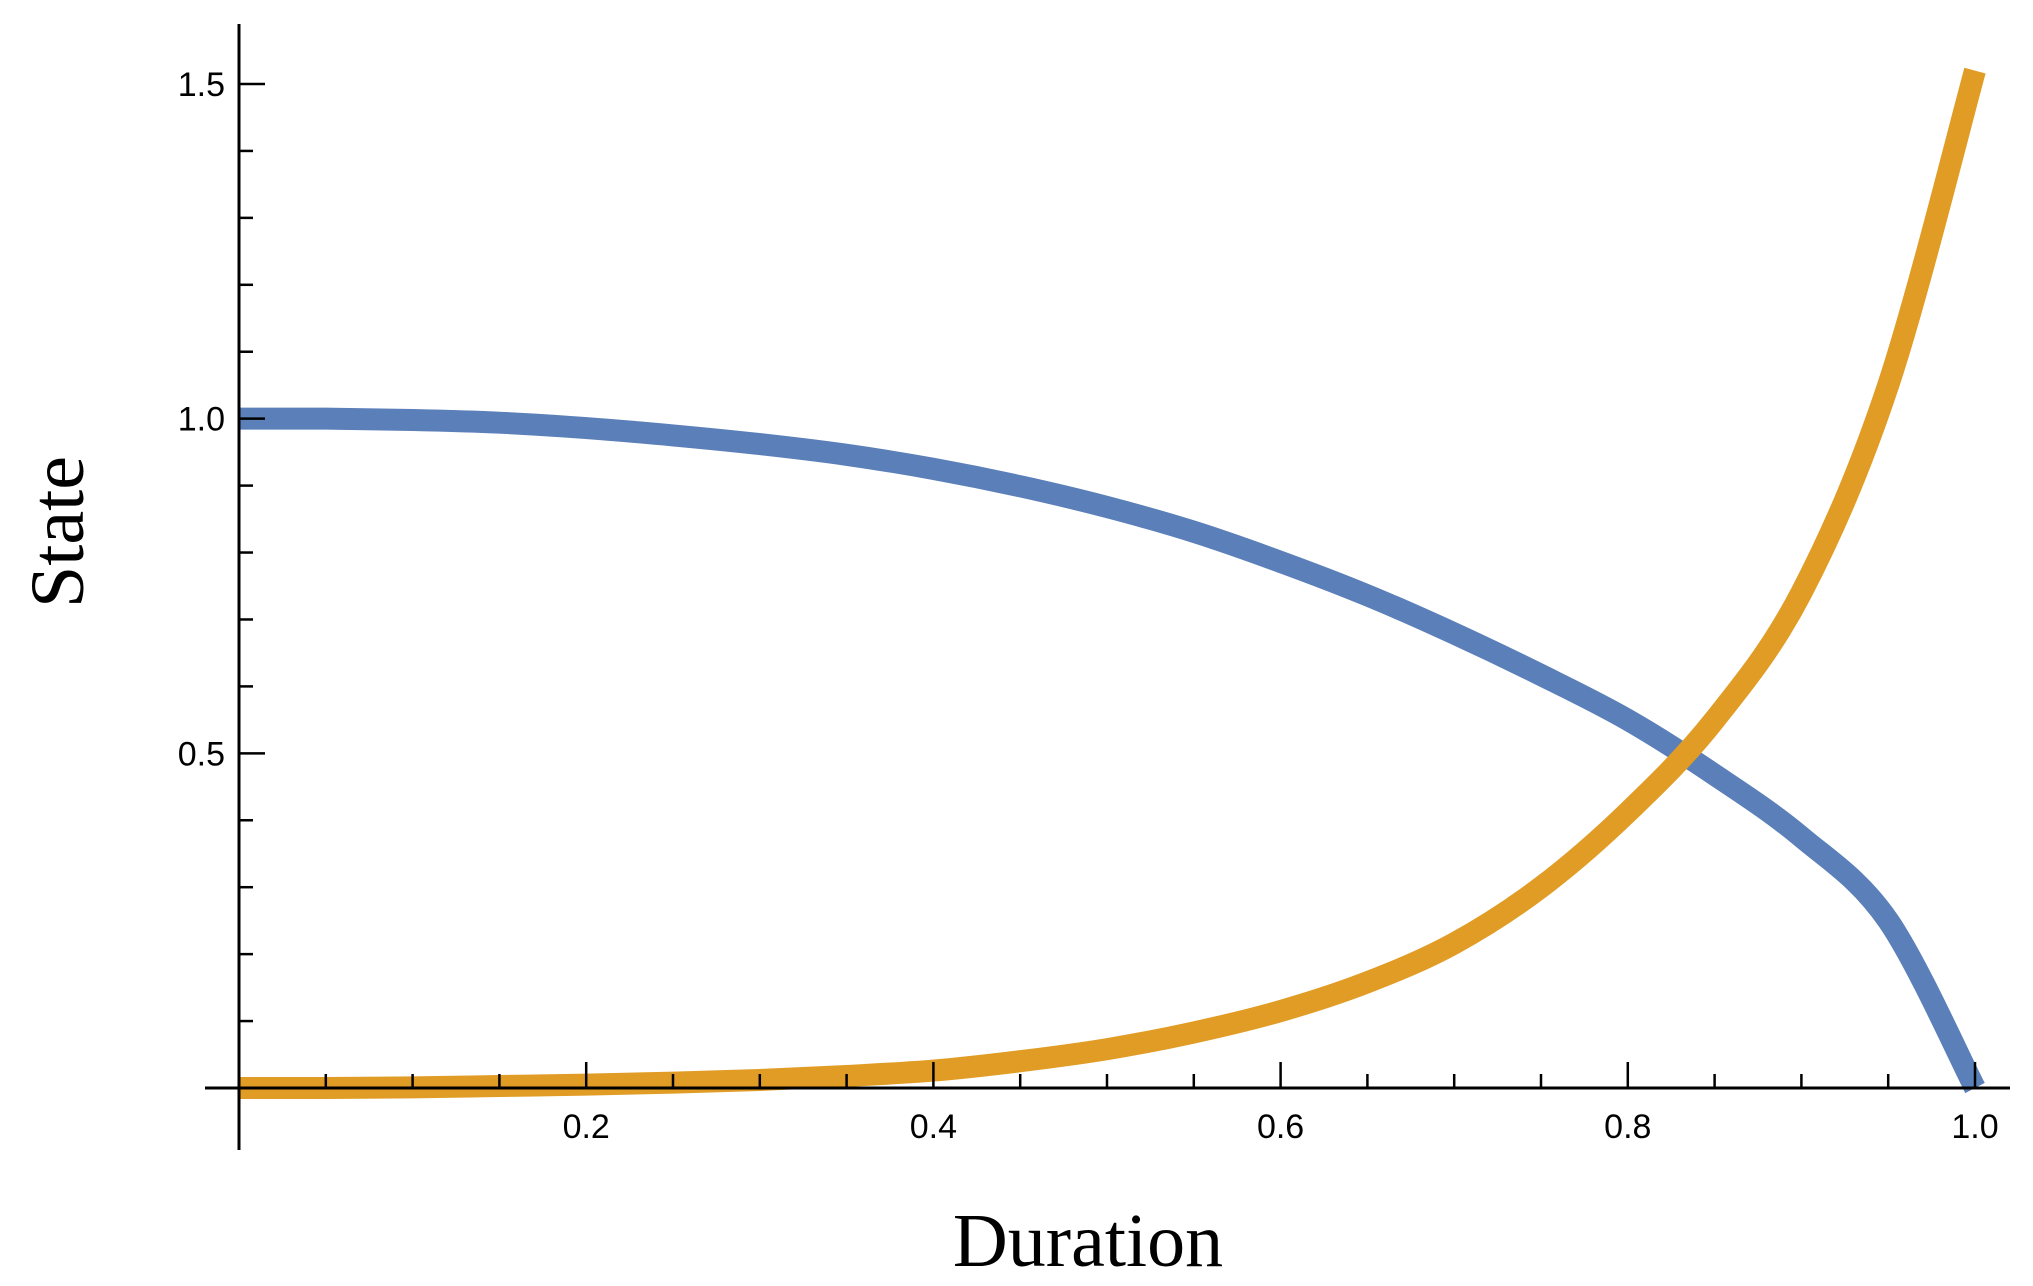  I want to click on y-axis-title: State, so click(58, 532).